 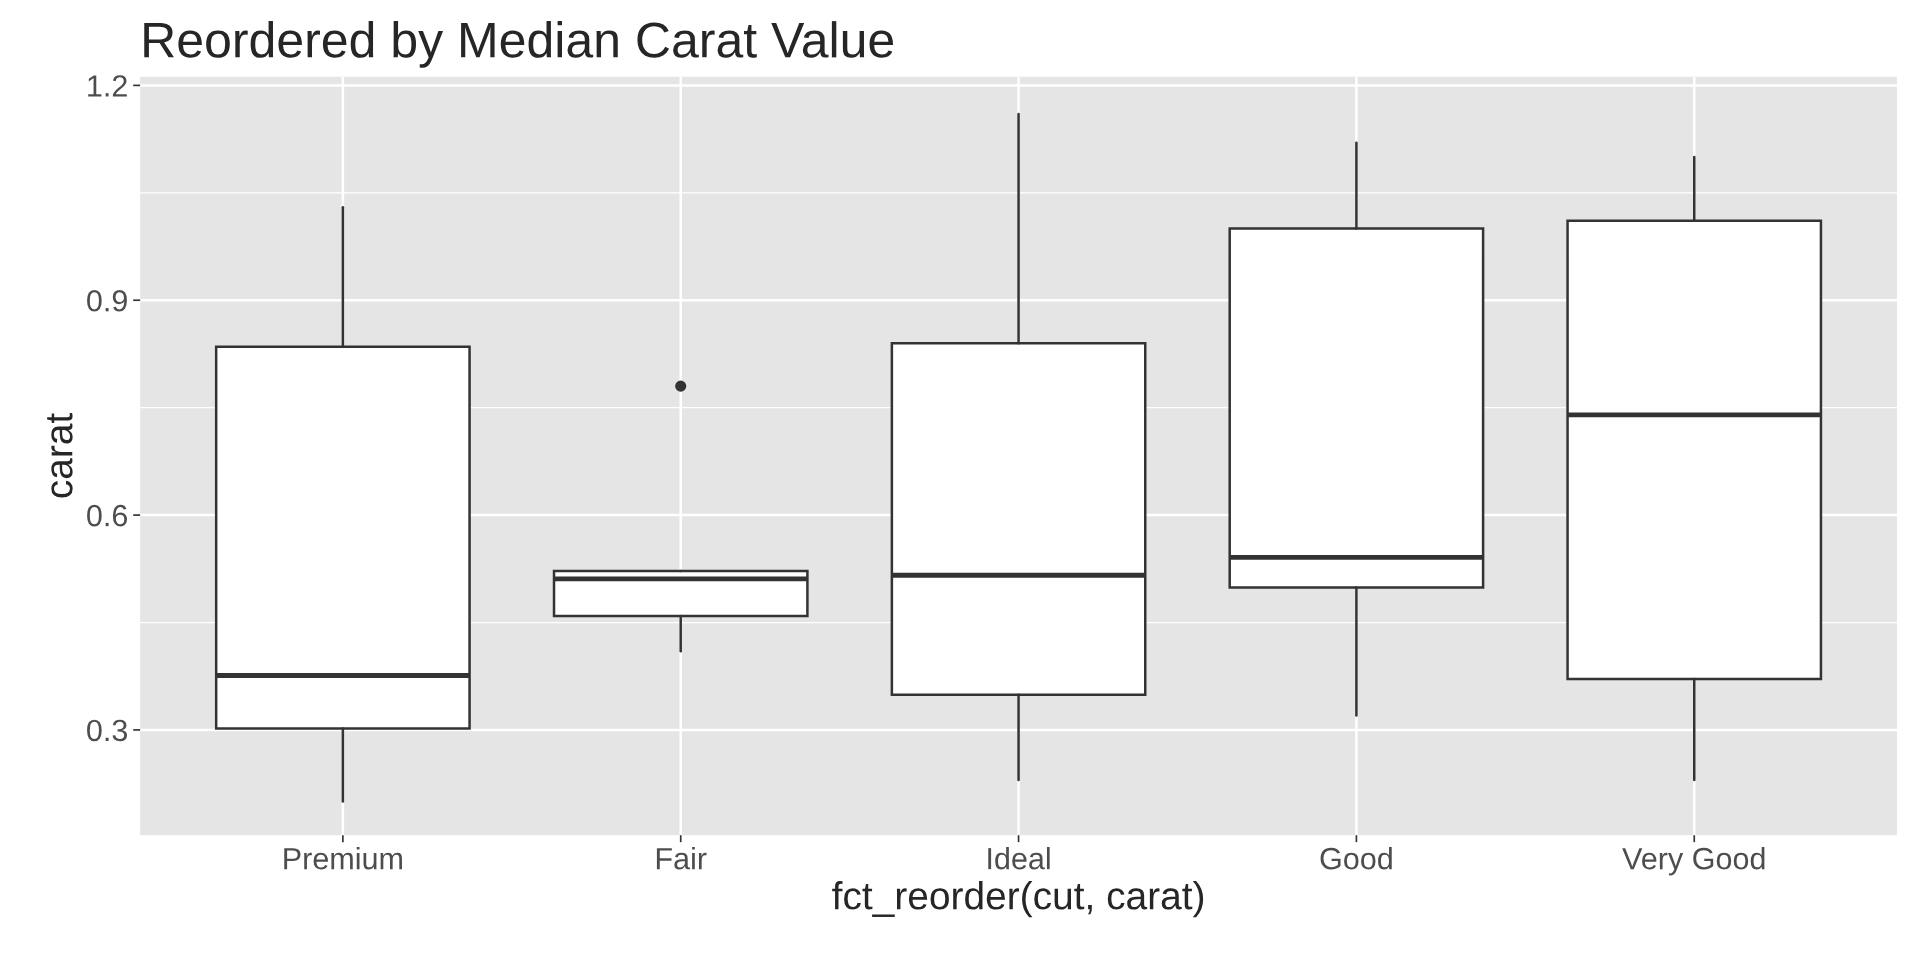 I want to click on y-tick-label: 1.2, so click(x=107, y=86).